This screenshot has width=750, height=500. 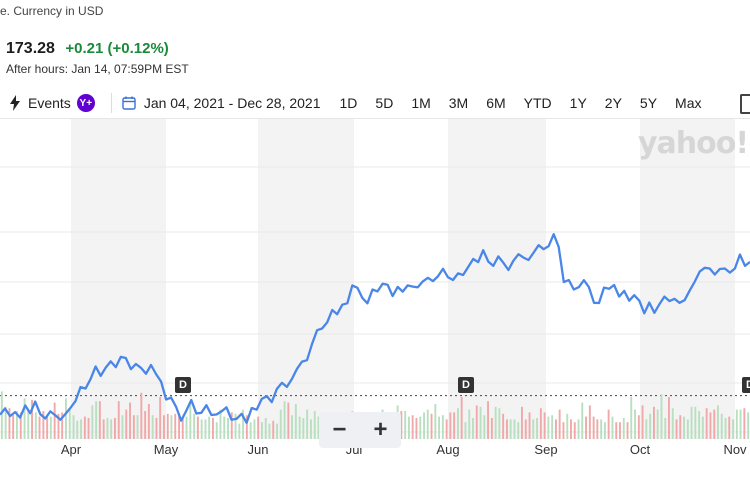 I want to click on x-axis-label: Oct, so click(x=640, y=449).